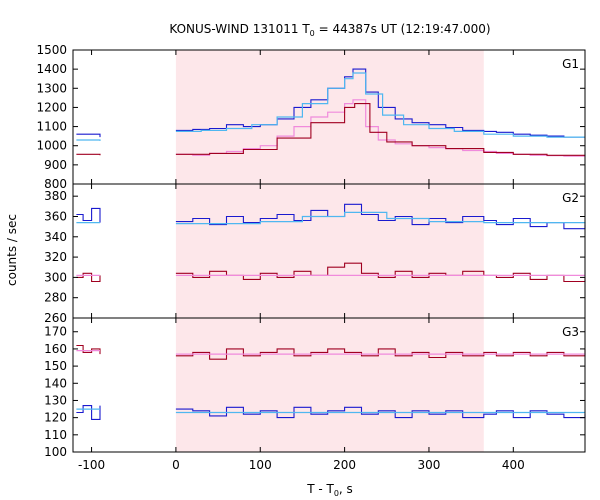  I want to click on x-tick-label: -100, so click(91, 465).